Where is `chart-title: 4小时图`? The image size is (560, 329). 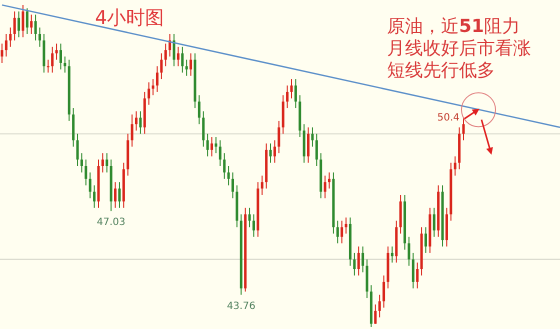 chart-title: 4小时图 is located at coordinates (129, 18).